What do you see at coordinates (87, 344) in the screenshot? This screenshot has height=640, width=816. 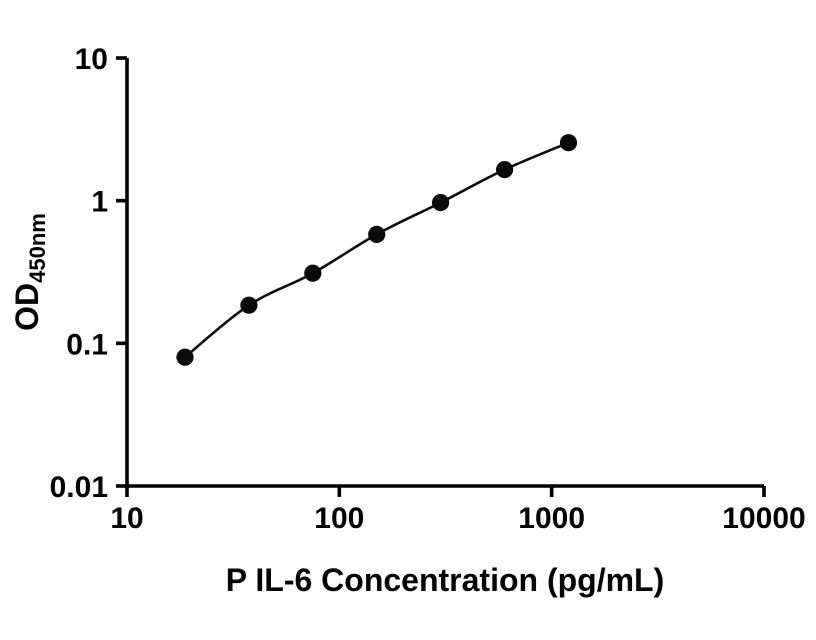 I see `y-tick-label-0.1: 0.1` at bounding box center [87, 344].